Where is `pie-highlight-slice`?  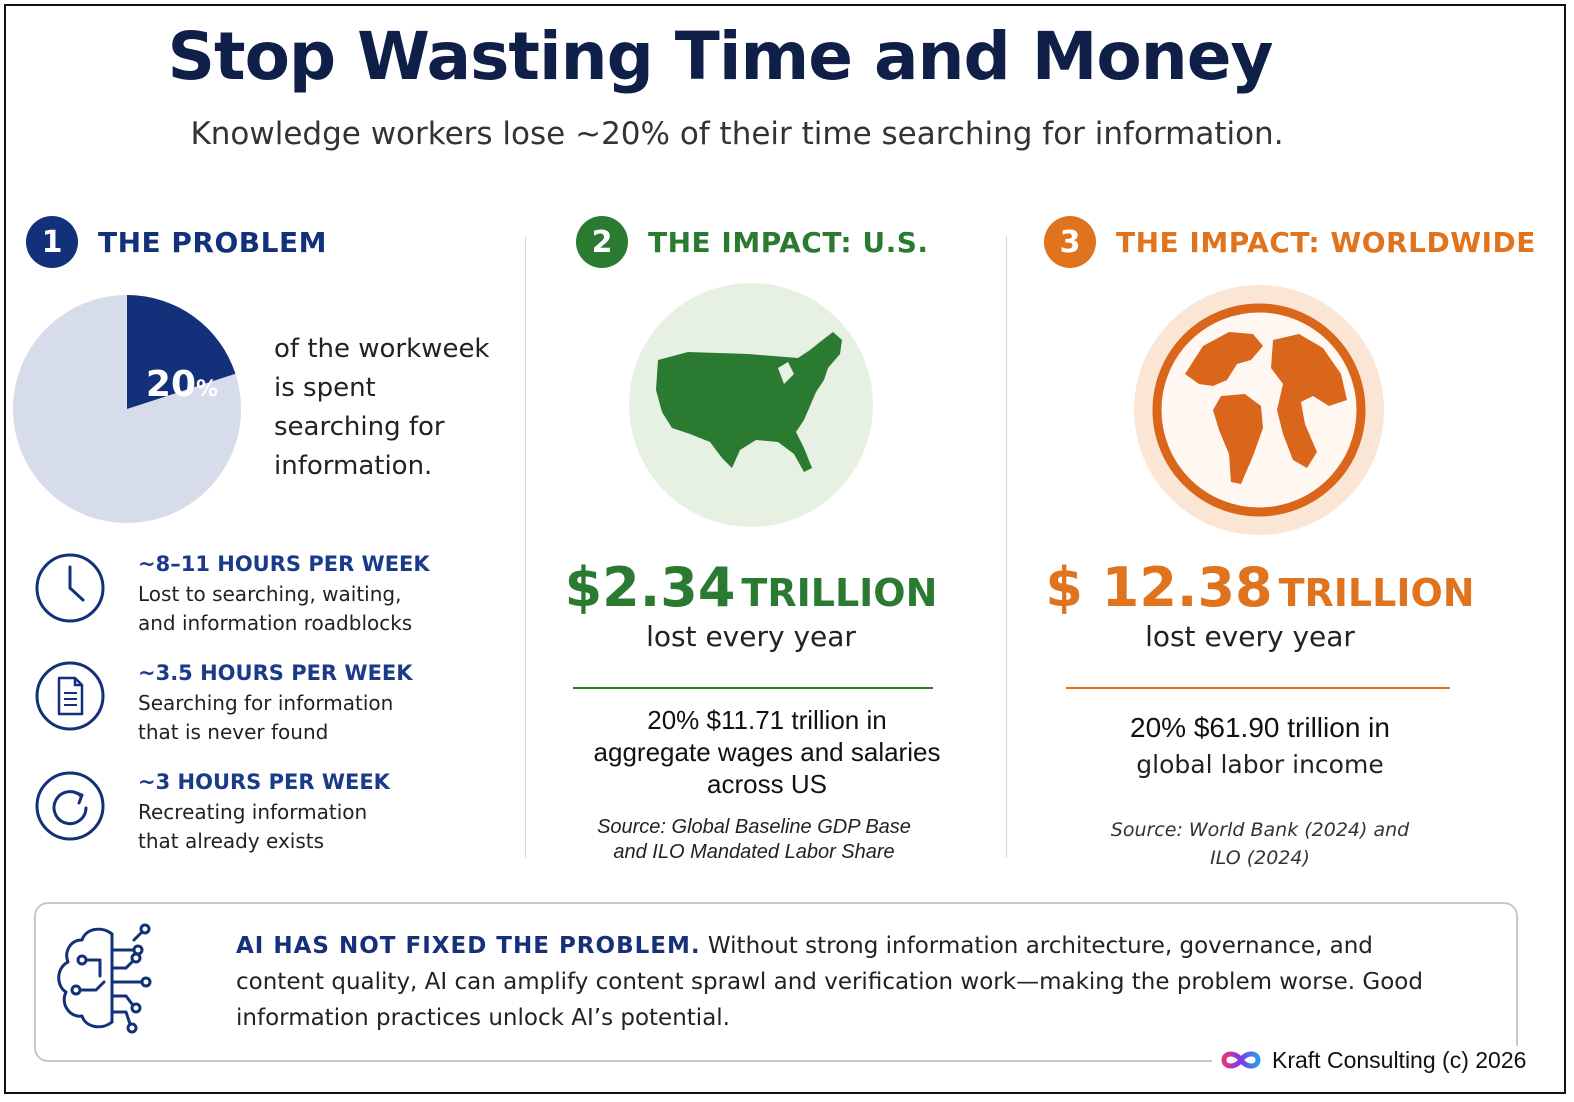 pie-highlight-slice is located at coordinates (181, 352).